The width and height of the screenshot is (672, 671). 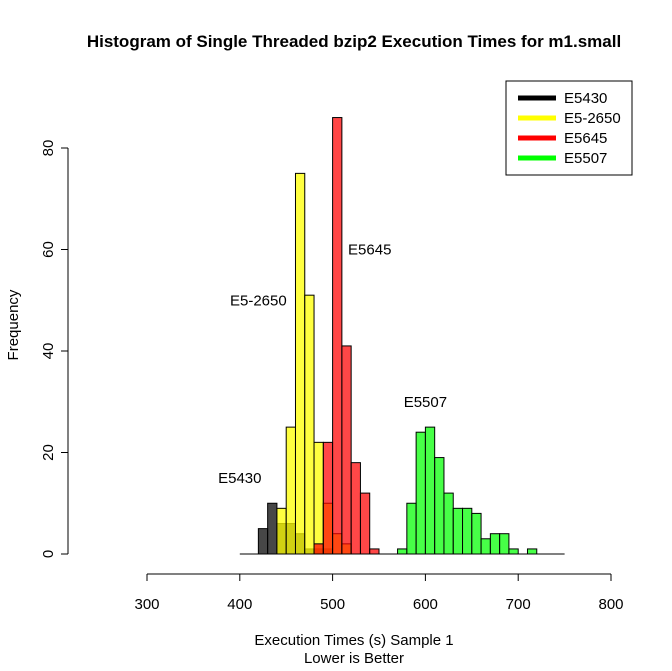 I want to click on legend-label-e5507: E5507, so click(x=585, y=158).